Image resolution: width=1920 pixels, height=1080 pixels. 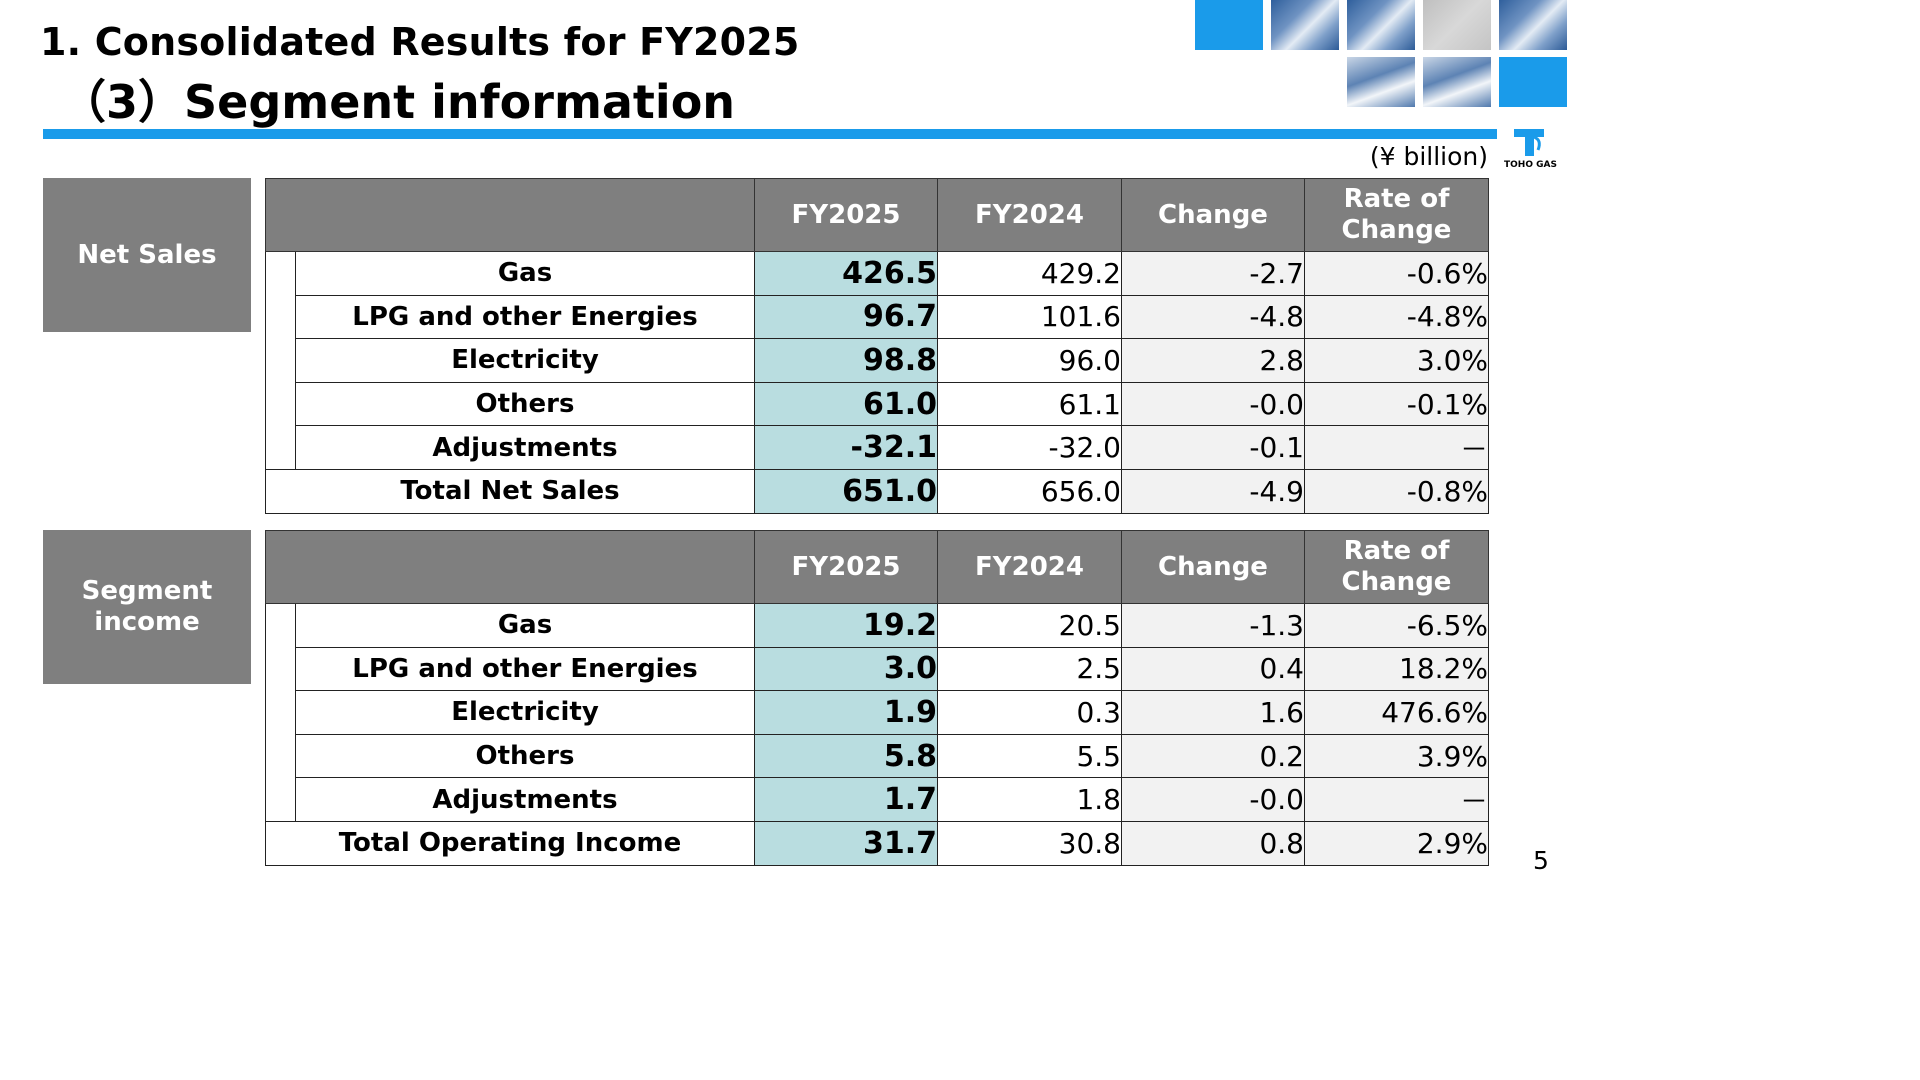 What do you see at coordinates (1213, 273) in the screenshot?
I see `value-change: -2.7` at bounding box center [1213, 273].